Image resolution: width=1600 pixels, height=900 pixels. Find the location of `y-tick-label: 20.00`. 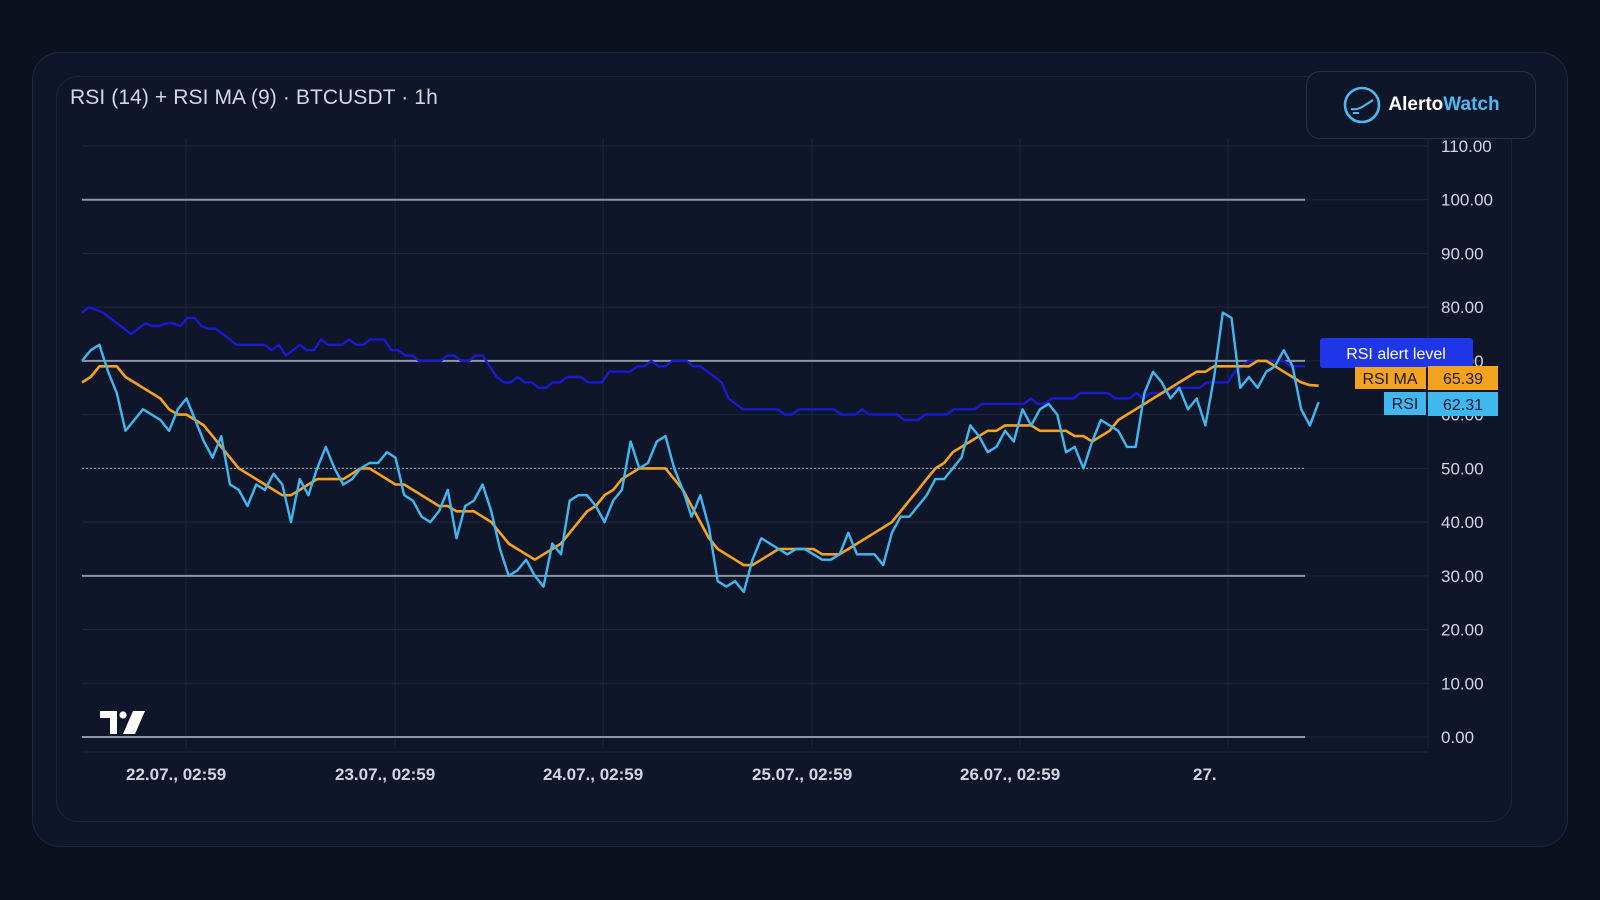

y-tick-label: 20.00 is located at coordinates (1462, 630).